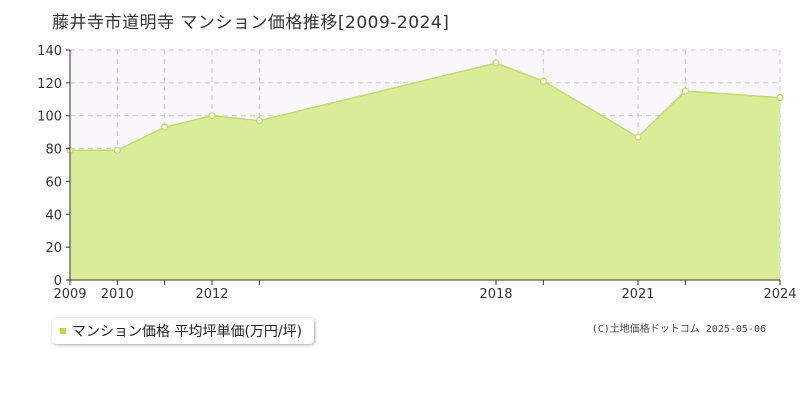 The image size is (800, 400). What do you see at coordinates (49, 166) in the screenshot?
I see `y-tick-labels: 0 20 40 60 80 100 120 140` at bounding box center [49, 166].